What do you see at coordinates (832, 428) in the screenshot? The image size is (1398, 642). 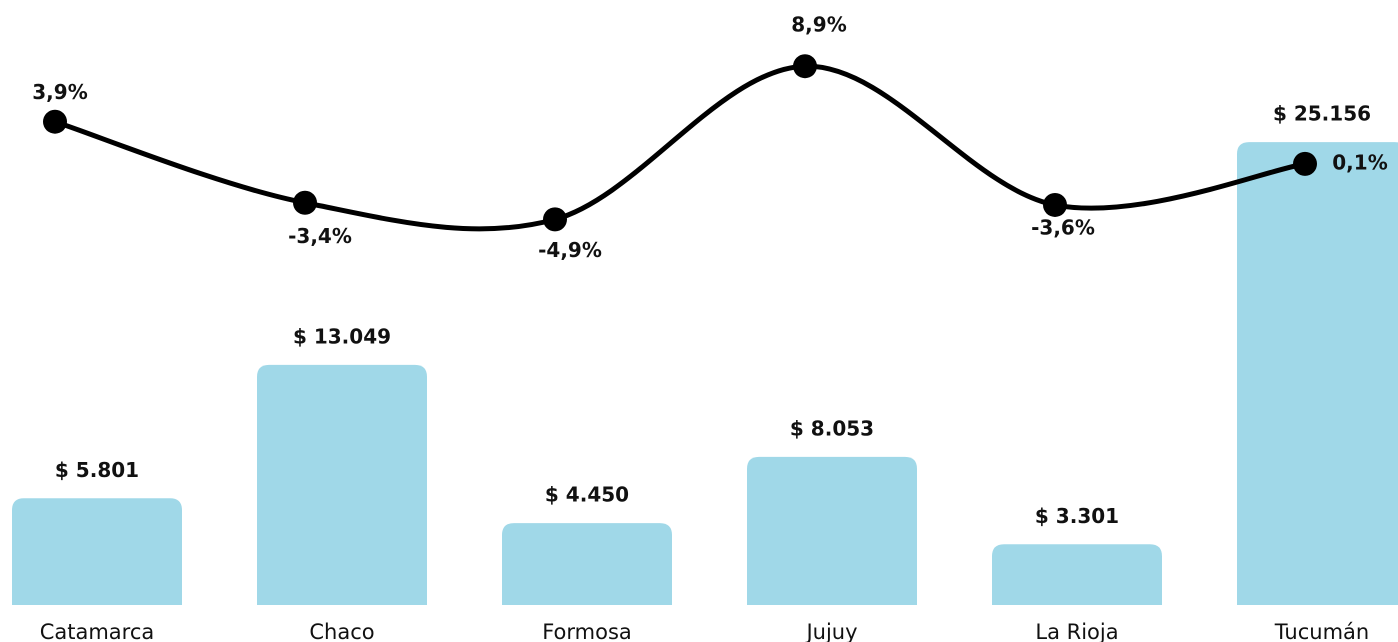 I see `bar-value-label: $ 8.053` at bounding box center [832, 428].